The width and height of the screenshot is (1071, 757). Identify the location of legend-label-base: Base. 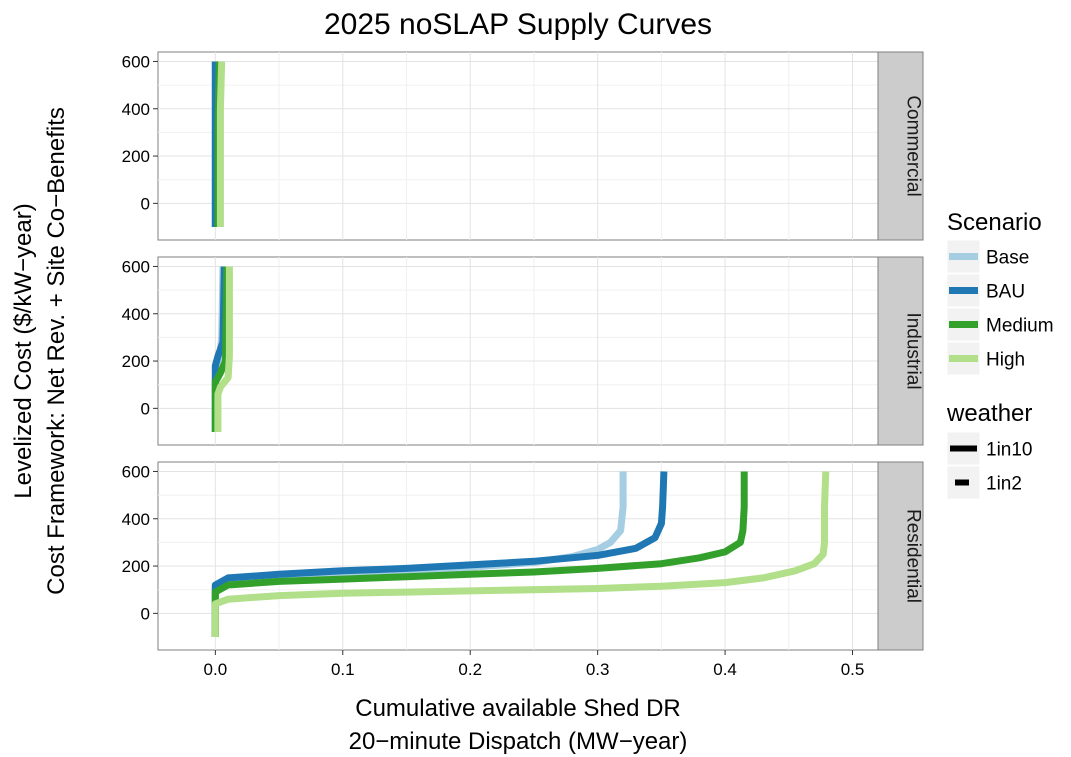
(1007, 258).